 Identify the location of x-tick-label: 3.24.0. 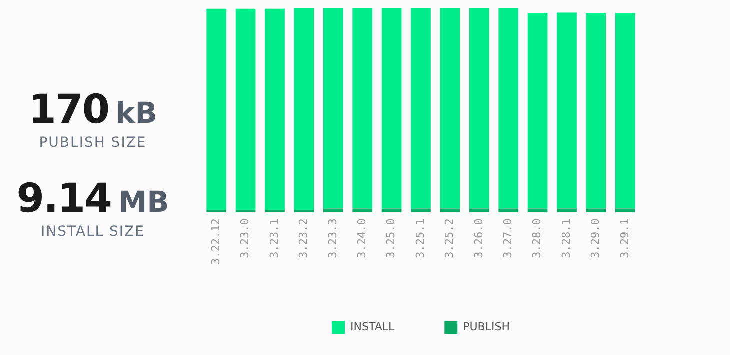
(361, 238).